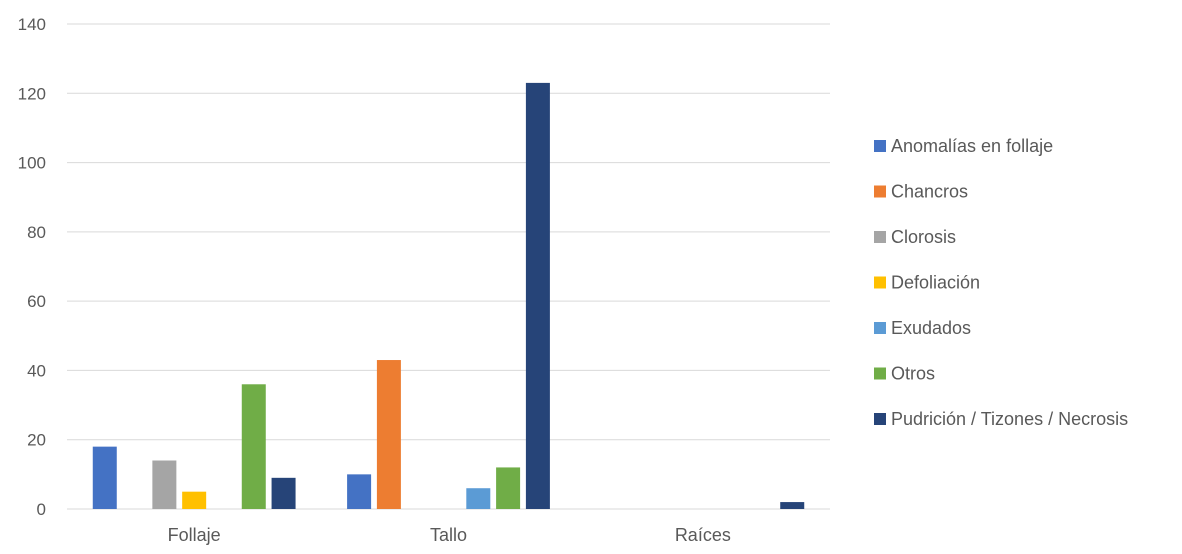  Describe the element at coordinates (703, 535) in the screenshot. I see `x-category-label: Raíces` at that location.